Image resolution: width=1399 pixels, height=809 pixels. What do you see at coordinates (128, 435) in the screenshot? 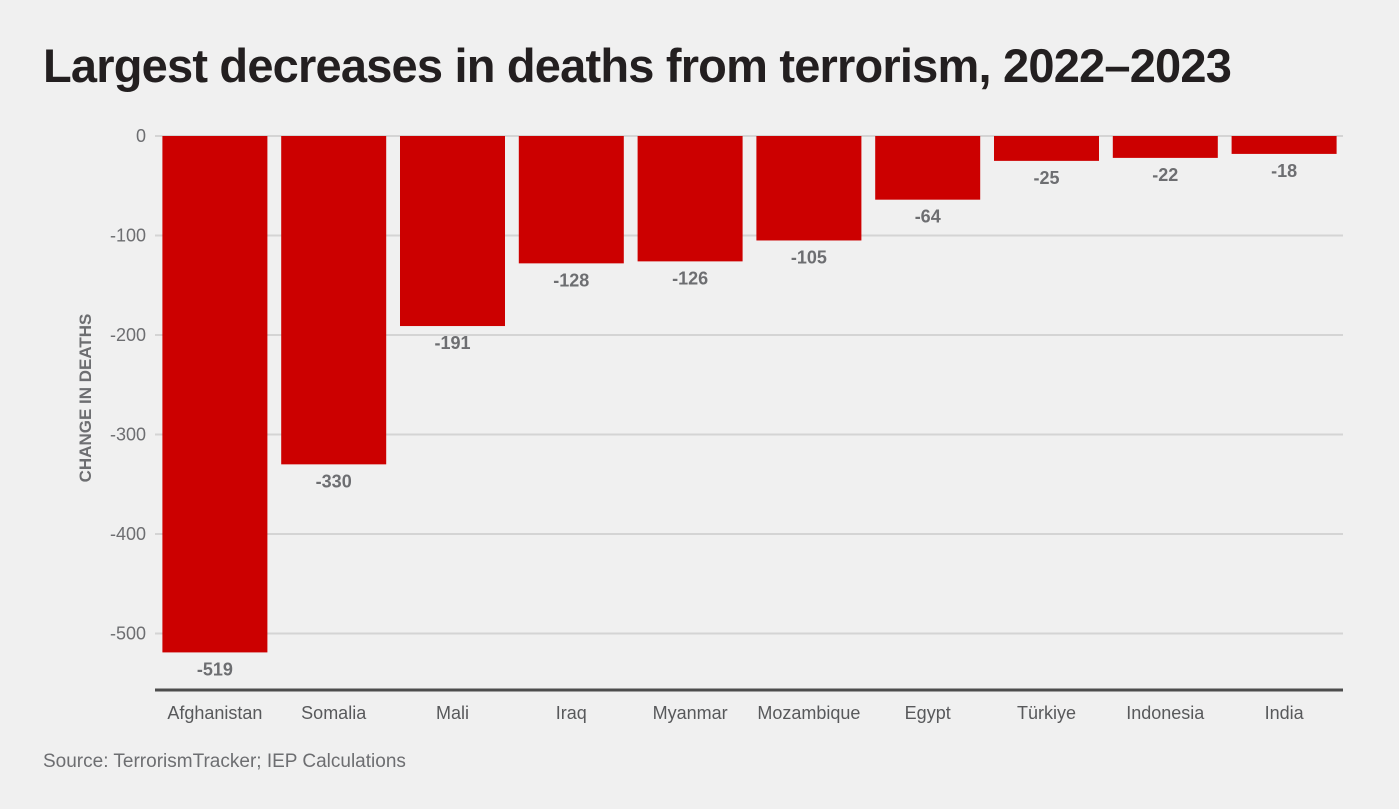
I see `y-tick-label: -300` at bounding box center [128, 435].